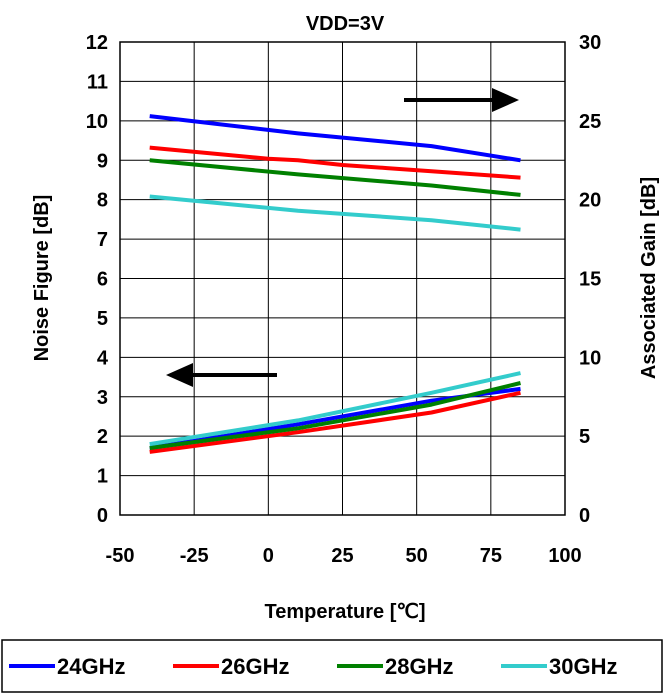 The height and width of the screenshot is (695, 665). What do you see at coordinates (102, 240) in the screenshot?
I see `y-tick-label: 7` at bounding box center [102, 240].